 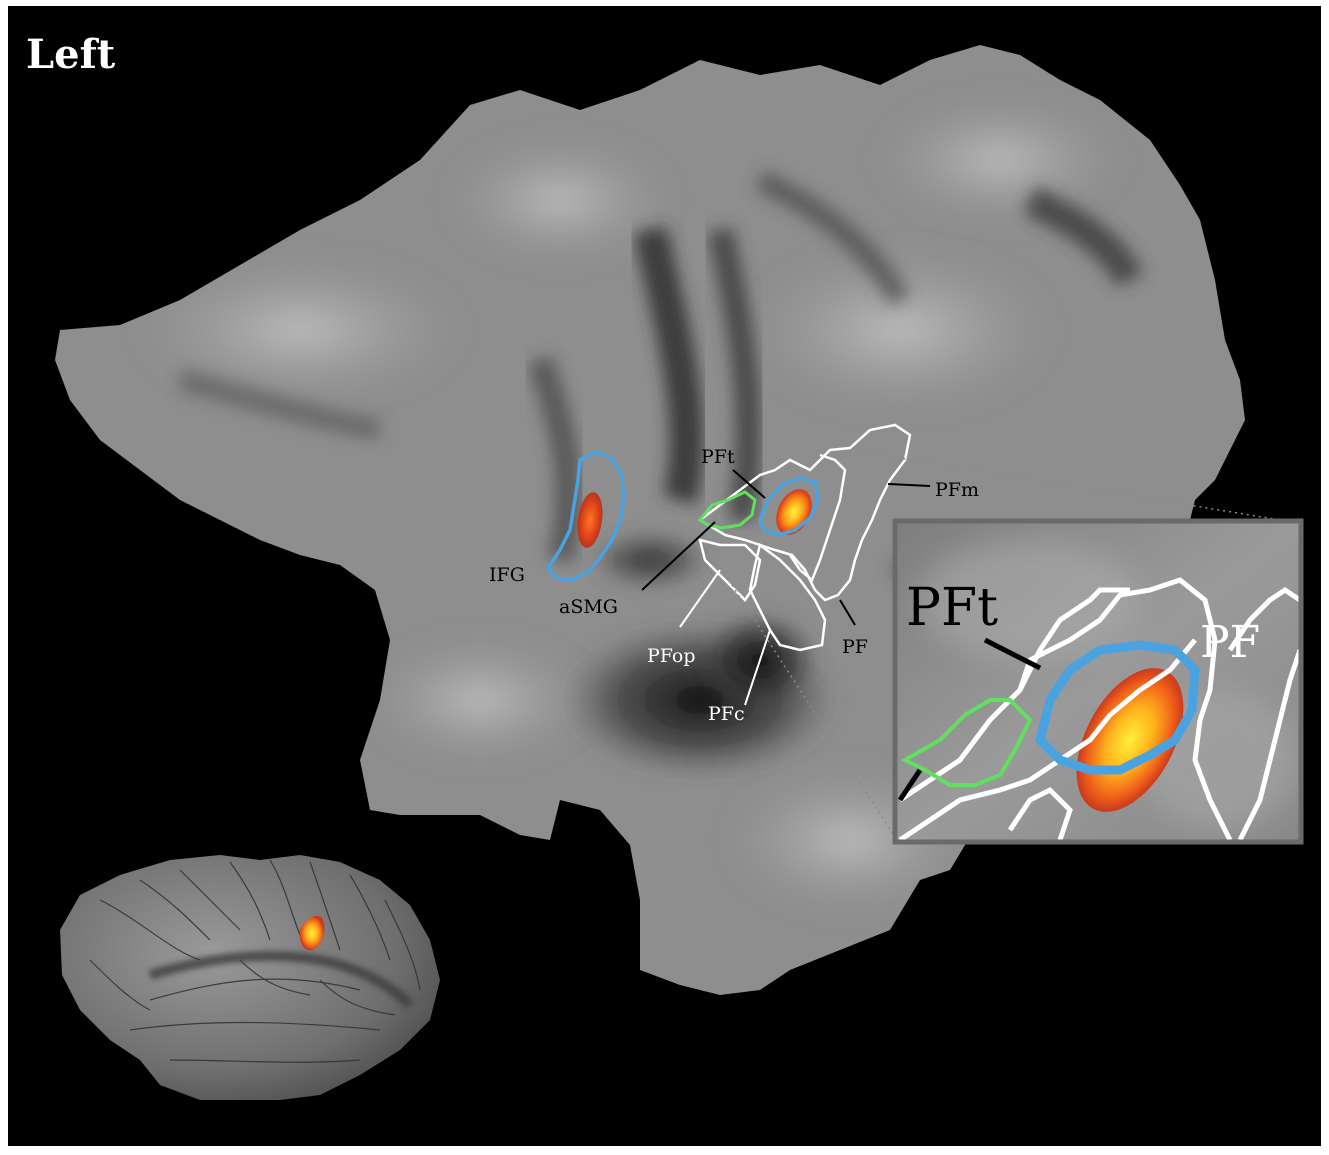 I want to click on ifg-activation, so click(x=590, y=520).